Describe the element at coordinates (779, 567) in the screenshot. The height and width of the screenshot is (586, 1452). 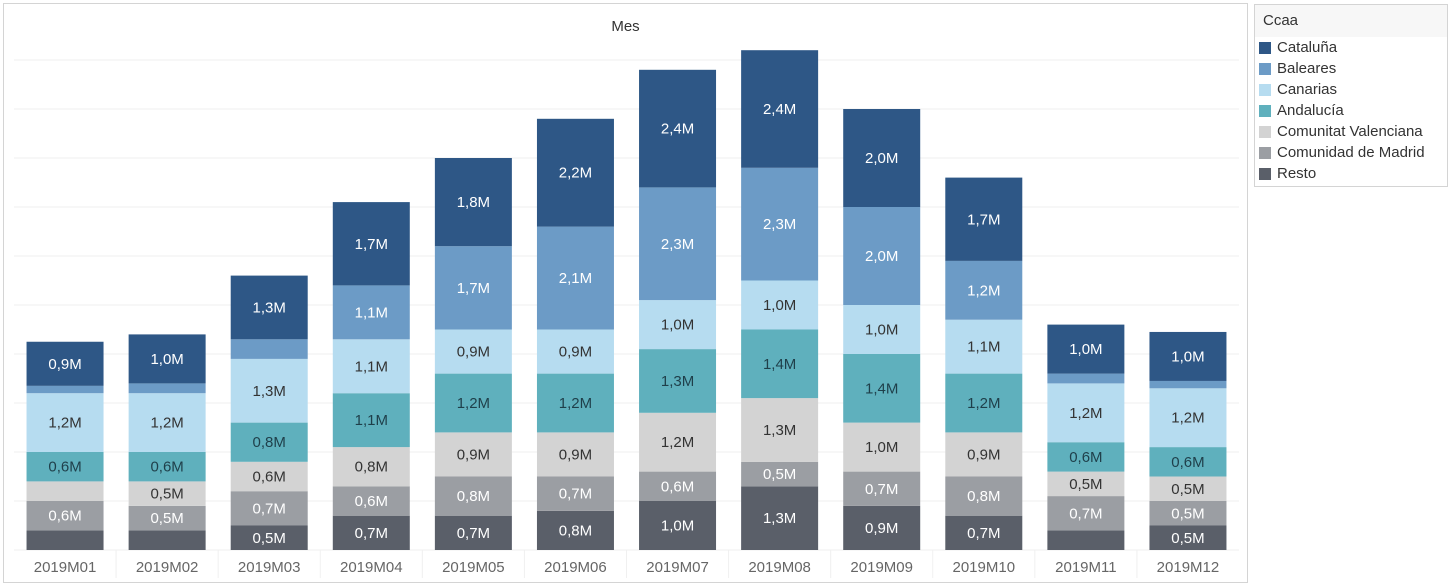
I see `x-tick-label: 2019M08` at that location.